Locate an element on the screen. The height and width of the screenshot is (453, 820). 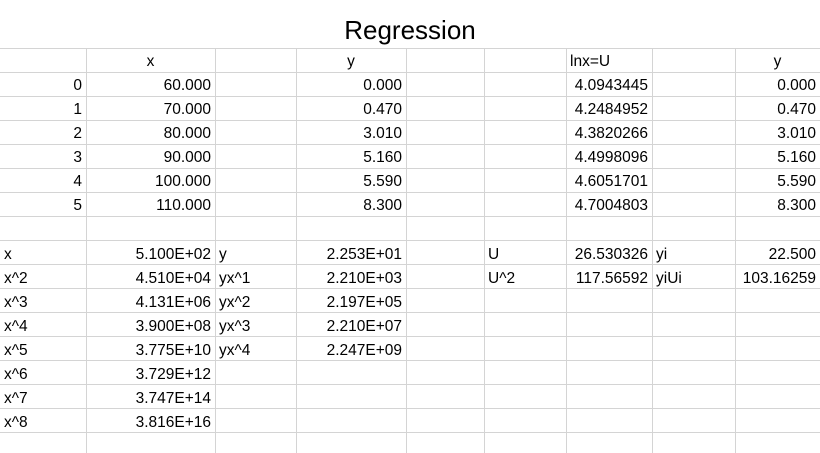
y-right-value-cell: 3.010 is located at coordinates (796, 133).